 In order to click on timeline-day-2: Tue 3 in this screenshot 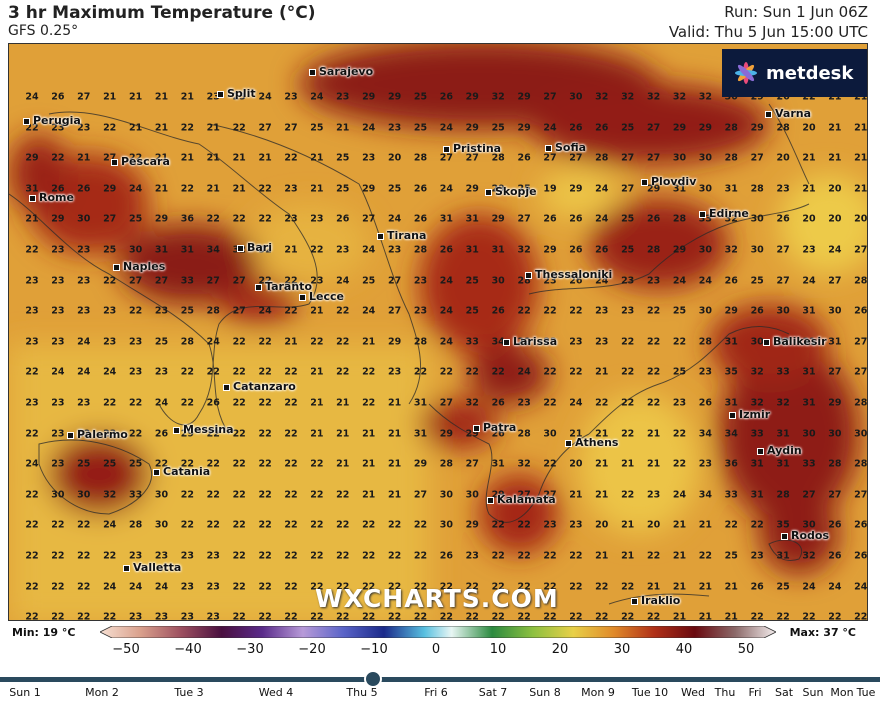, I will do `click(189, 692)`.